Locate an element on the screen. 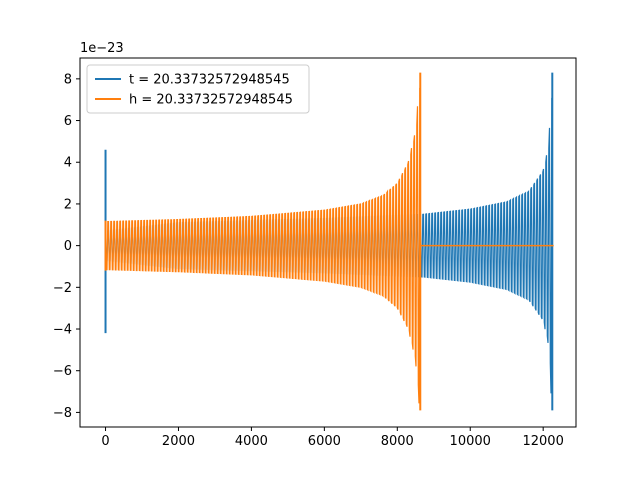 The width and height of the screenshot is (640, 480). x-axis: 0 2000 4000 6000 8000 10000 12000 is located at coordinates (332, 438).